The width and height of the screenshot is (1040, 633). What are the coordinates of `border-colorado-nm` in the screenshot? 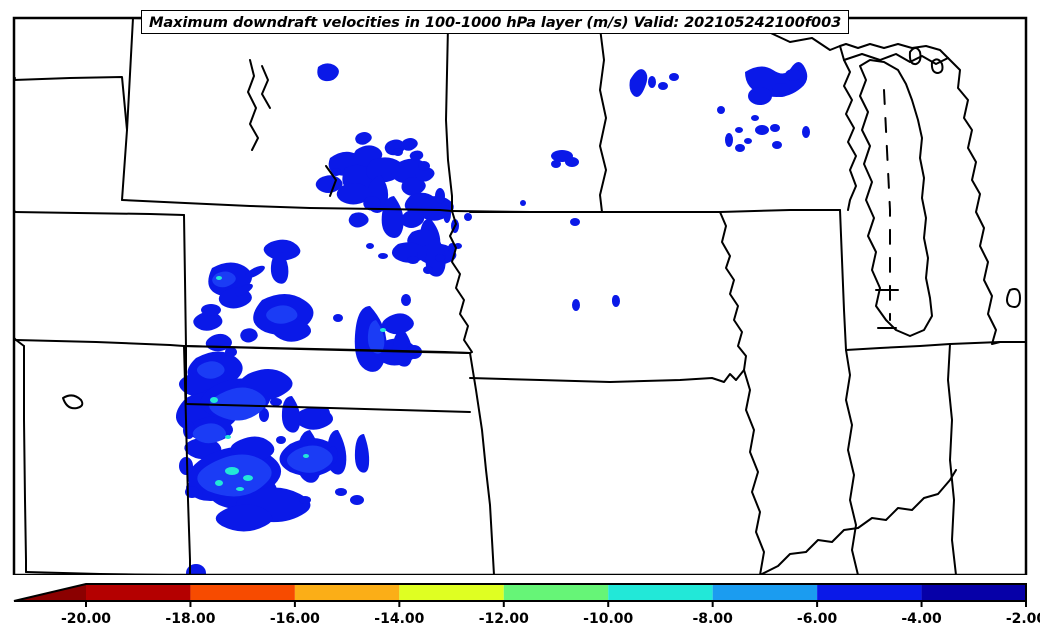 It's located at (100, 343).